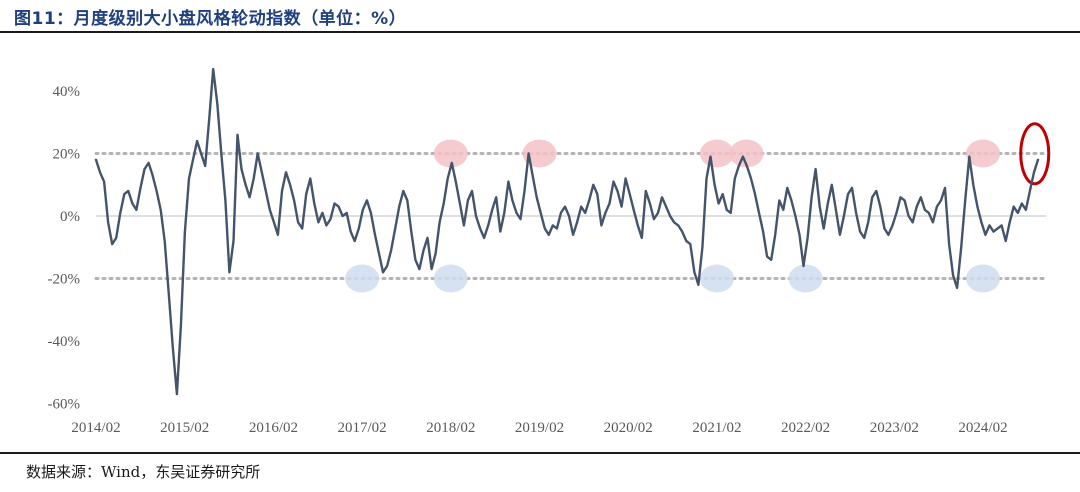 The height and width of the screenshot is (492, 1080). What do you see at coordinates (210, 19) in the screenshot?
I see `chart-title: 图11：月度级别大小盘风格轮动指数（单位：%）` at bounding box center [210, 19].